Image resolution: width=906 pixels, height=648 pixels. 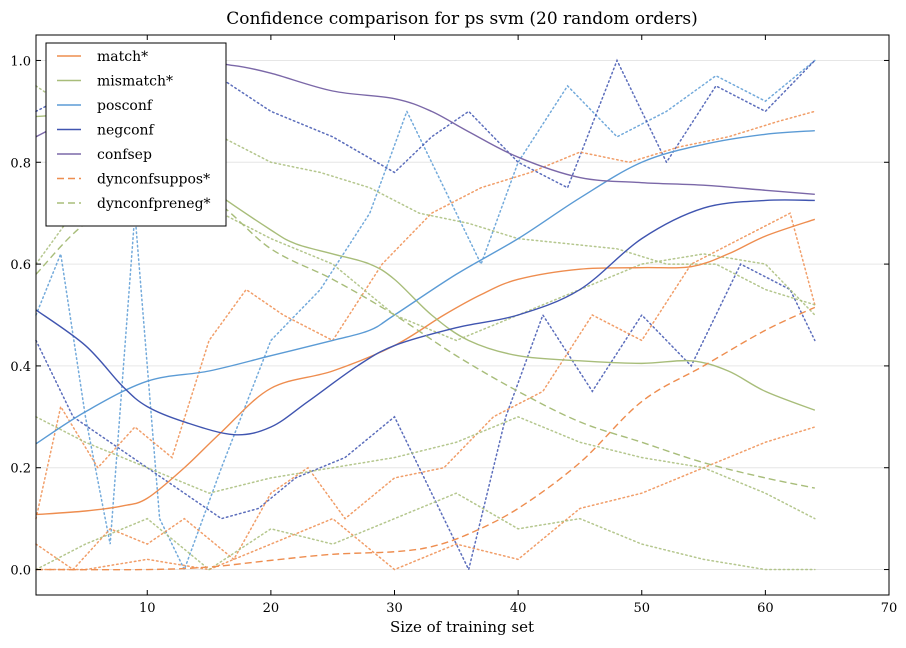 What do you see at coordinates (153, 180) in the screenshot?
I see `legend-label: dynconfsuppos*` at bounding box center [153, 180].